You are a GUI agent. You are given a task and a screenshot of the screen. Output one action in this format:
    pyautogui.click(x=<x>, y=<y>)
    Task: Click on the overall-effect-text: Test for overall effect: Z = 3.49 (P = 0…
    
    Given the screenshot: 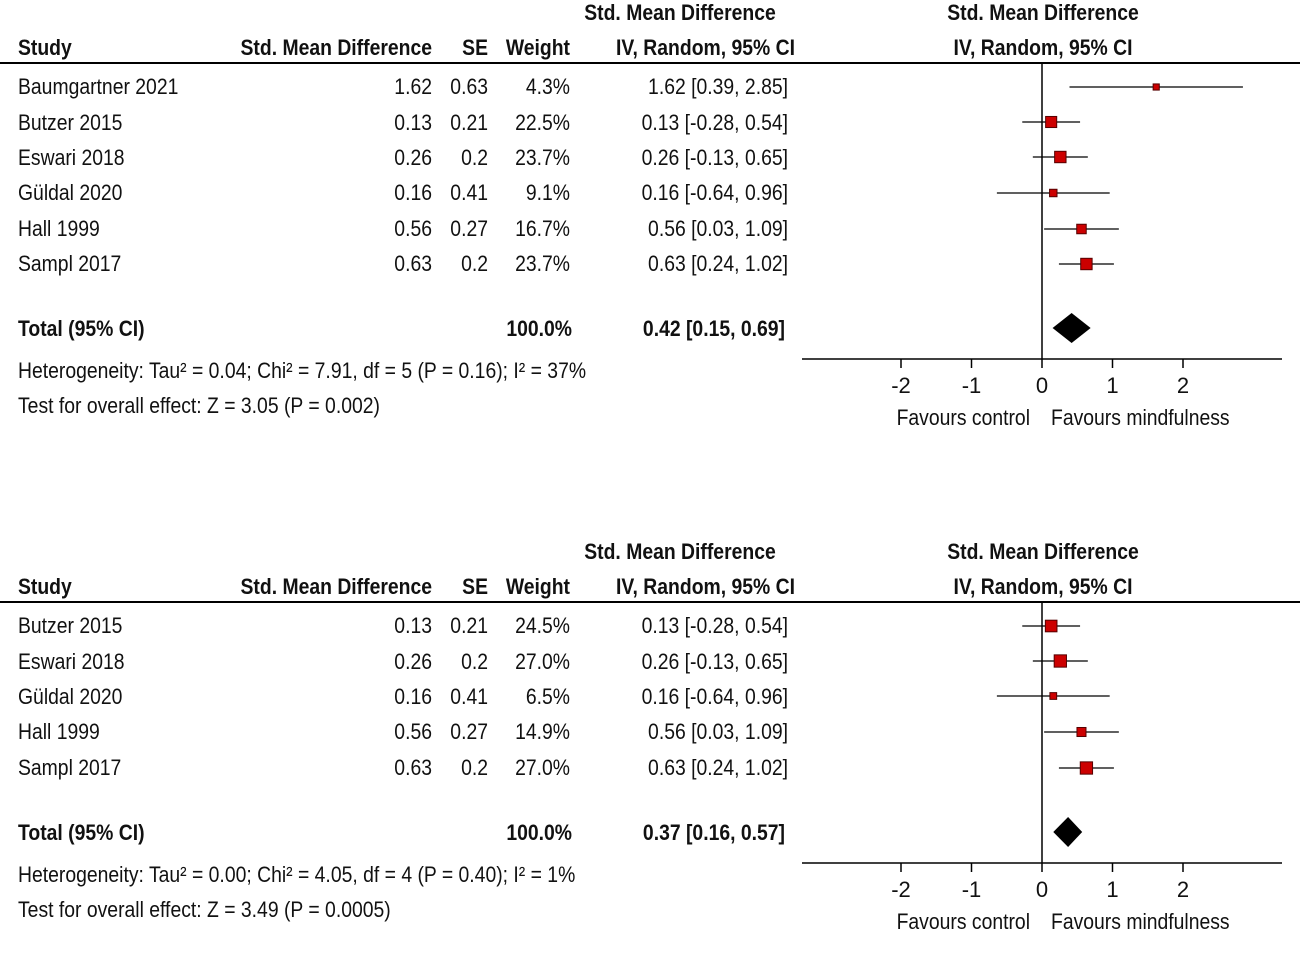 What is the action you would take?
    pyautogui.click(x=204, y=909)
    